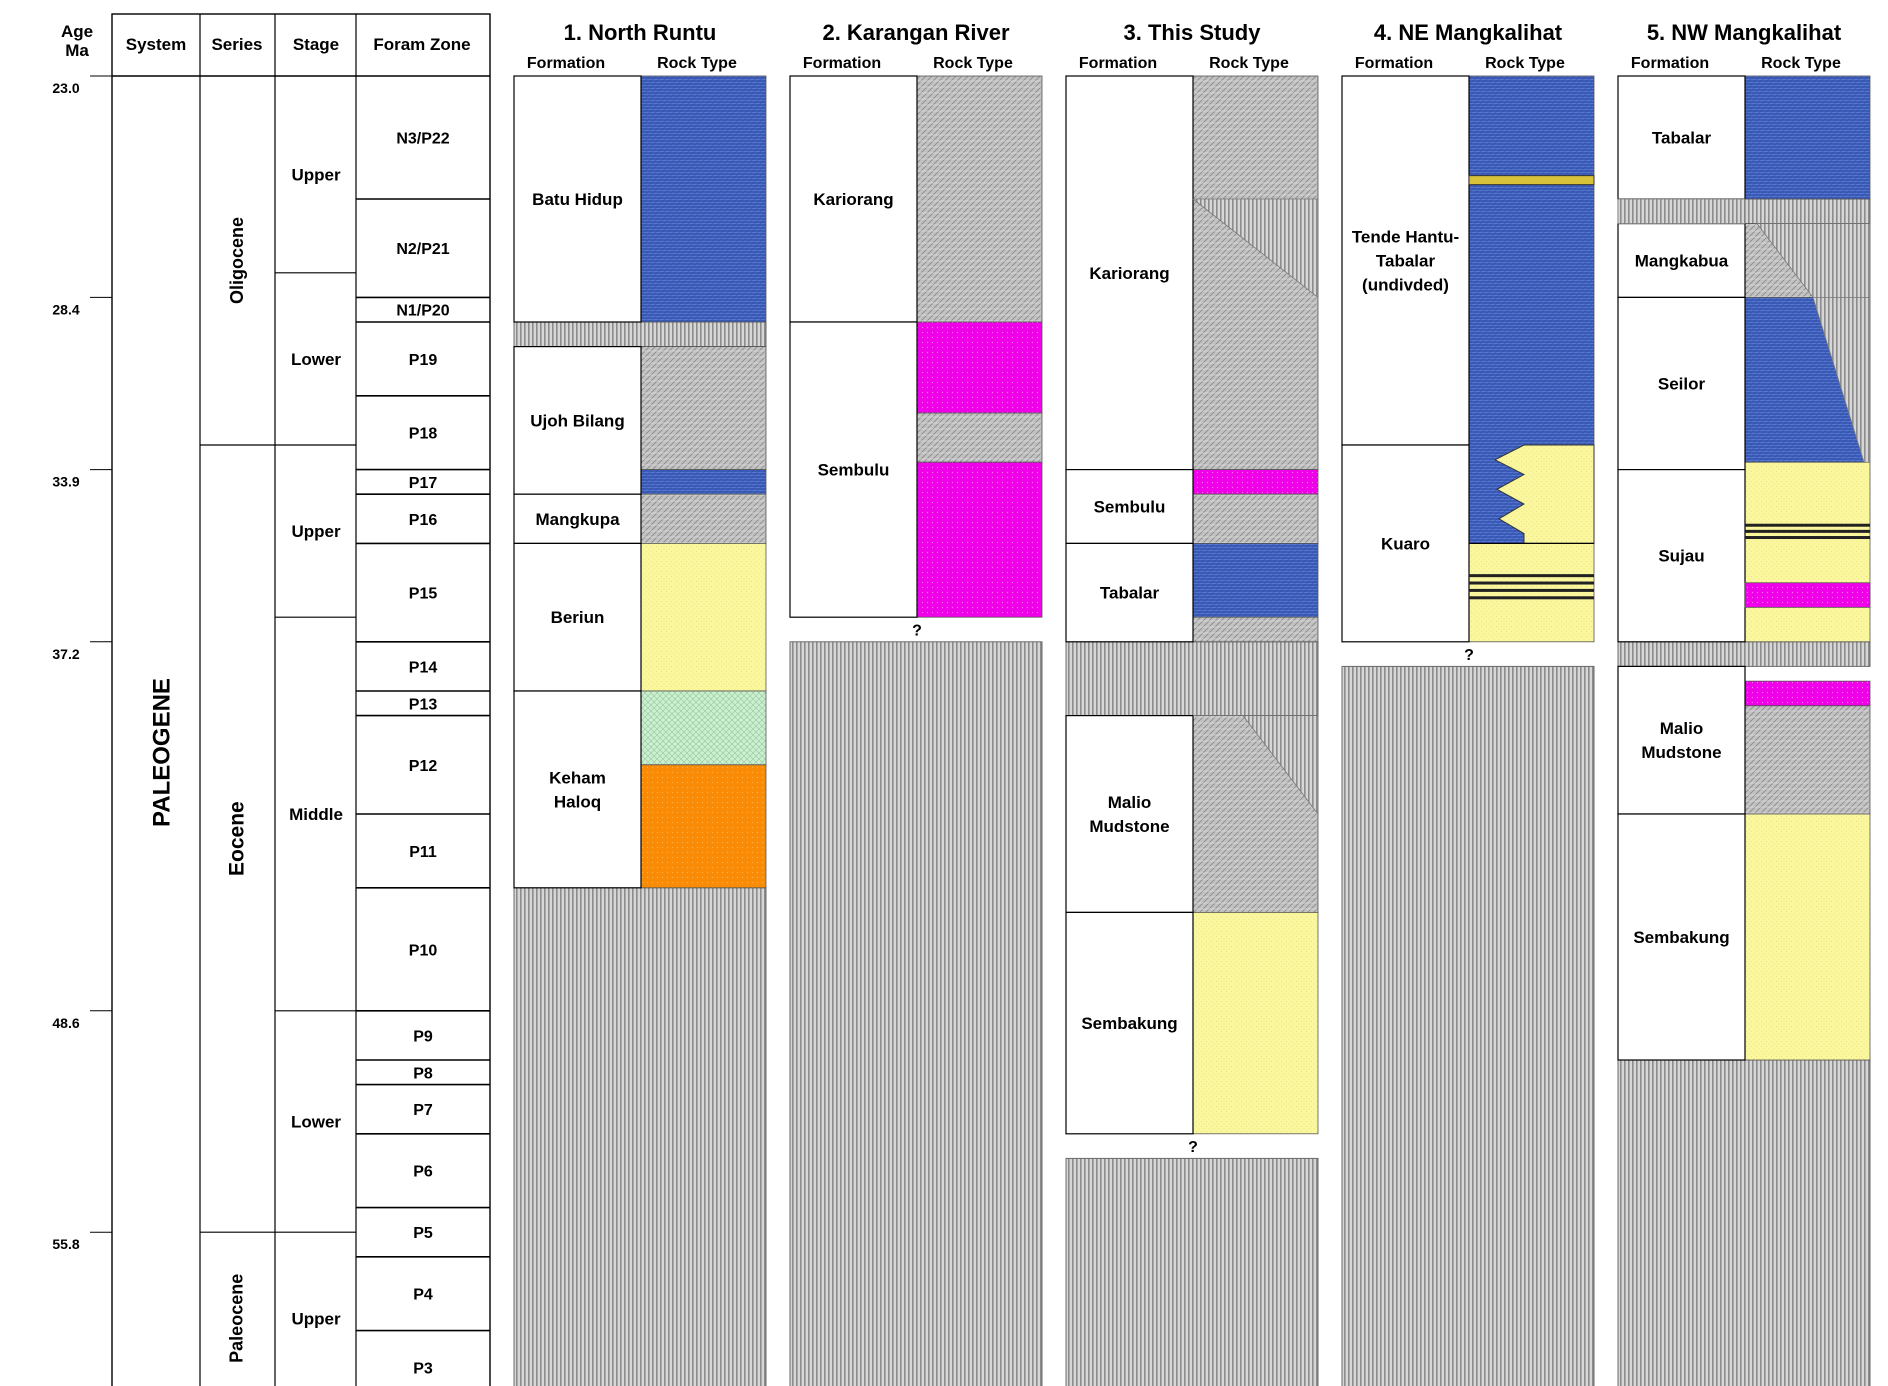  What do you see at coordinates (1405, 237) in the screenshot?
I see `formation-name: Tende Hantu-` at bounding box center [1405, 237].